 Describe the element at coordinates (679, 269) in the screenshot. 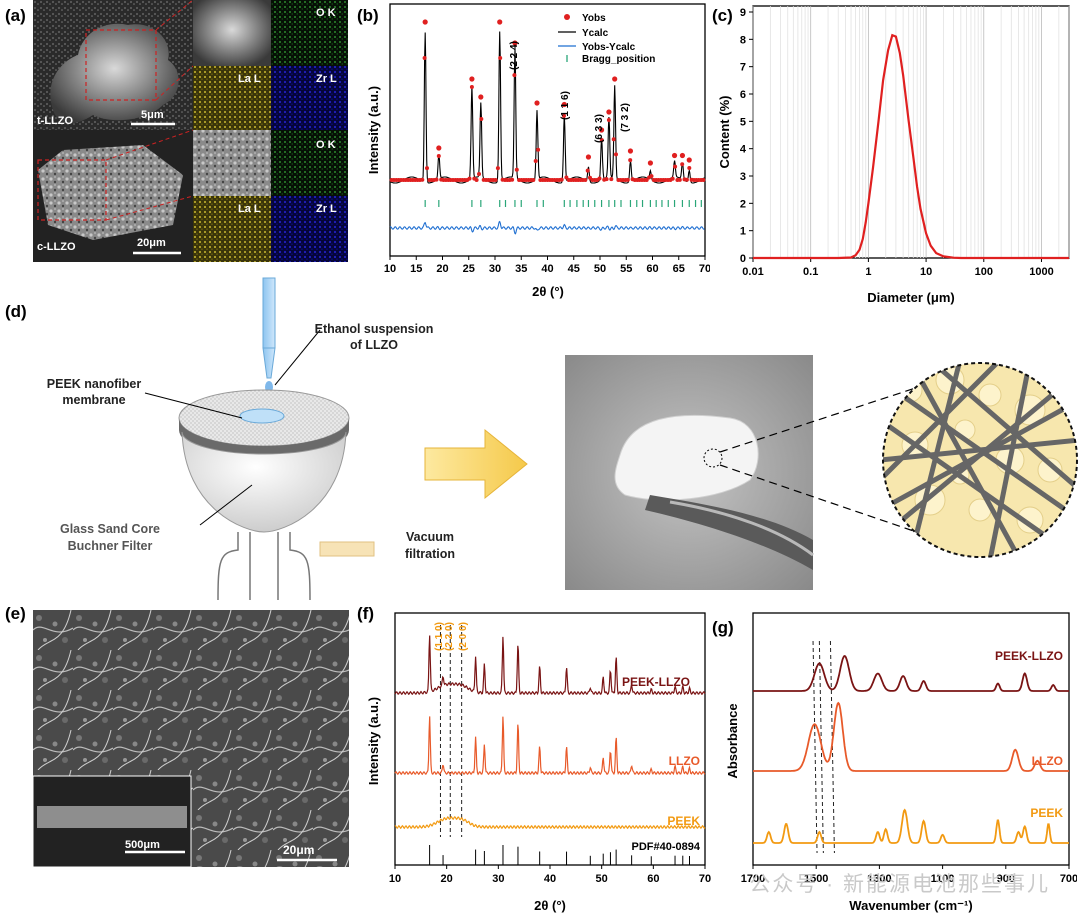

I see `x-tick-label: 65` at that location.